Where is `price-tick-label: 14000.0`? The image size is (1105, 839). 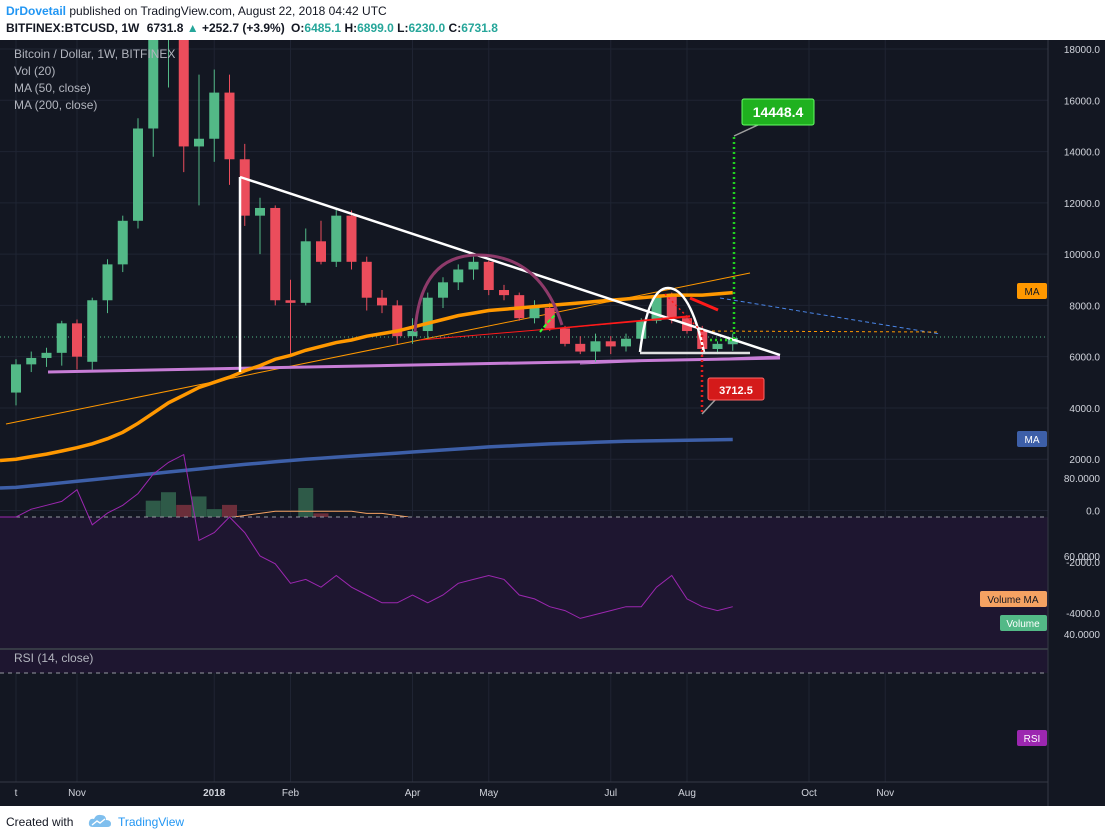
price-tick-label: 14000.0 is located at coordinates (1082, 153).